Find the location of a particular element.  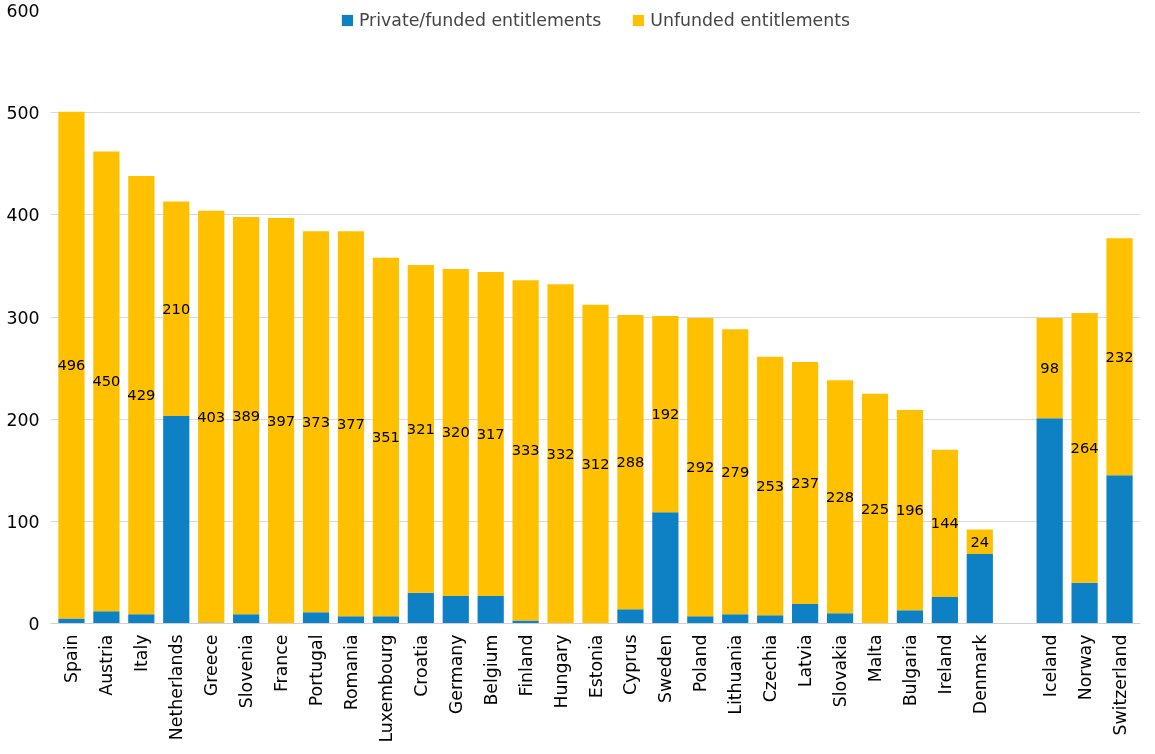

x-tick-label: Austria is located at coordinates (106, 665).